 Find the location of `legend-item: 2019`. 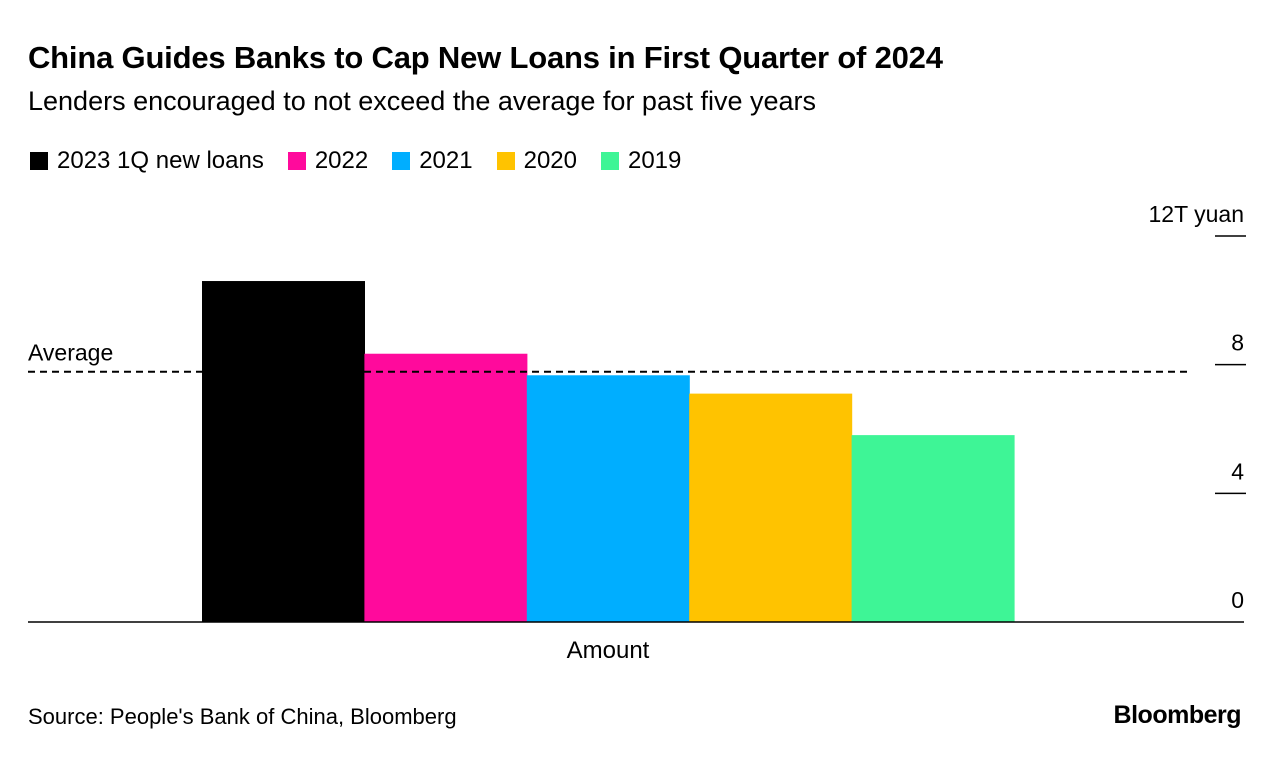

legend-item: 2019 is located at coordinates (641, 161).